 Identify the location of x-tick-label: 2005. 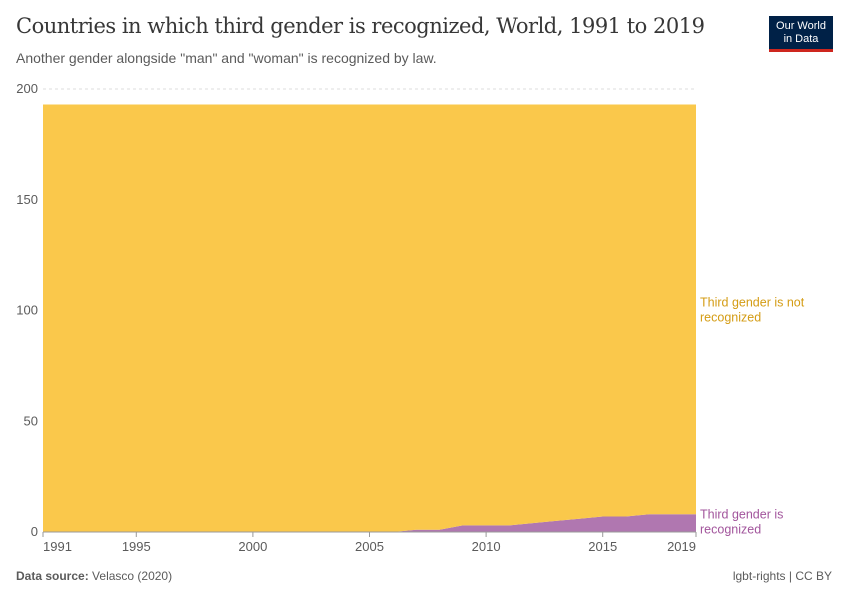
(369, 546).